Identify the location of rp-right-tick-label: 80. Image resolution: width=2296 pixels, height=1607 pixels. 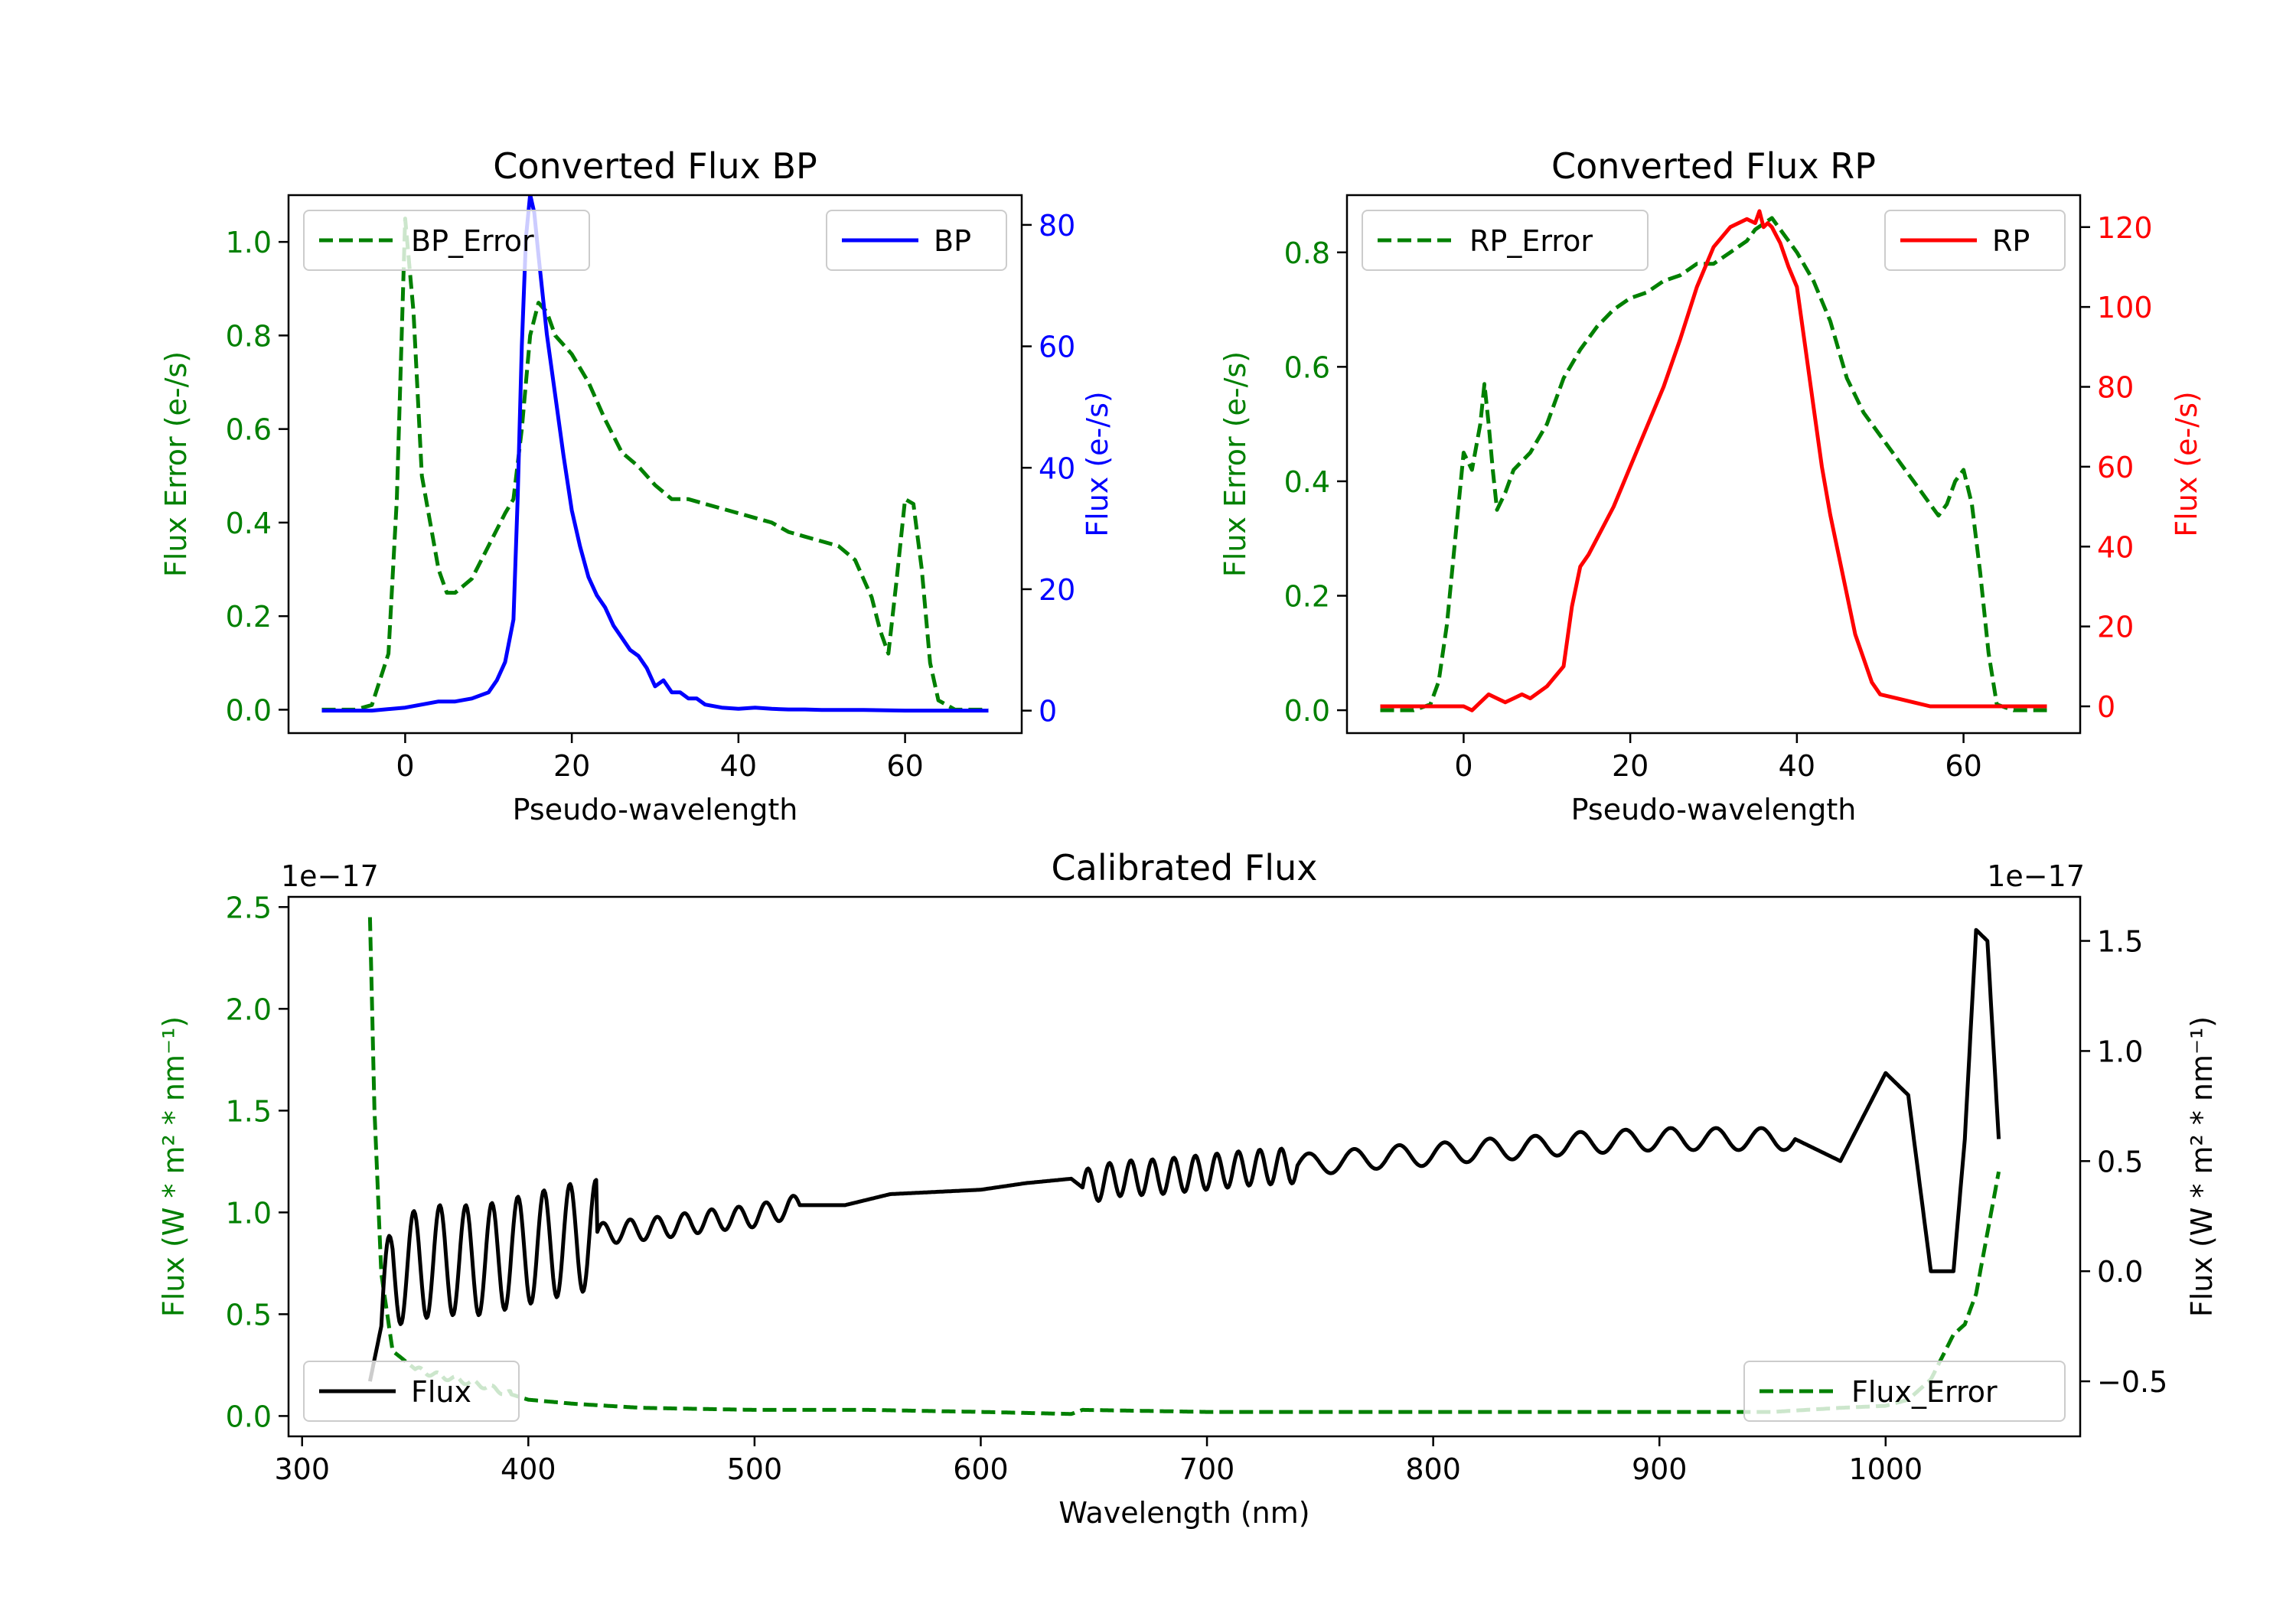
(2115, 388).